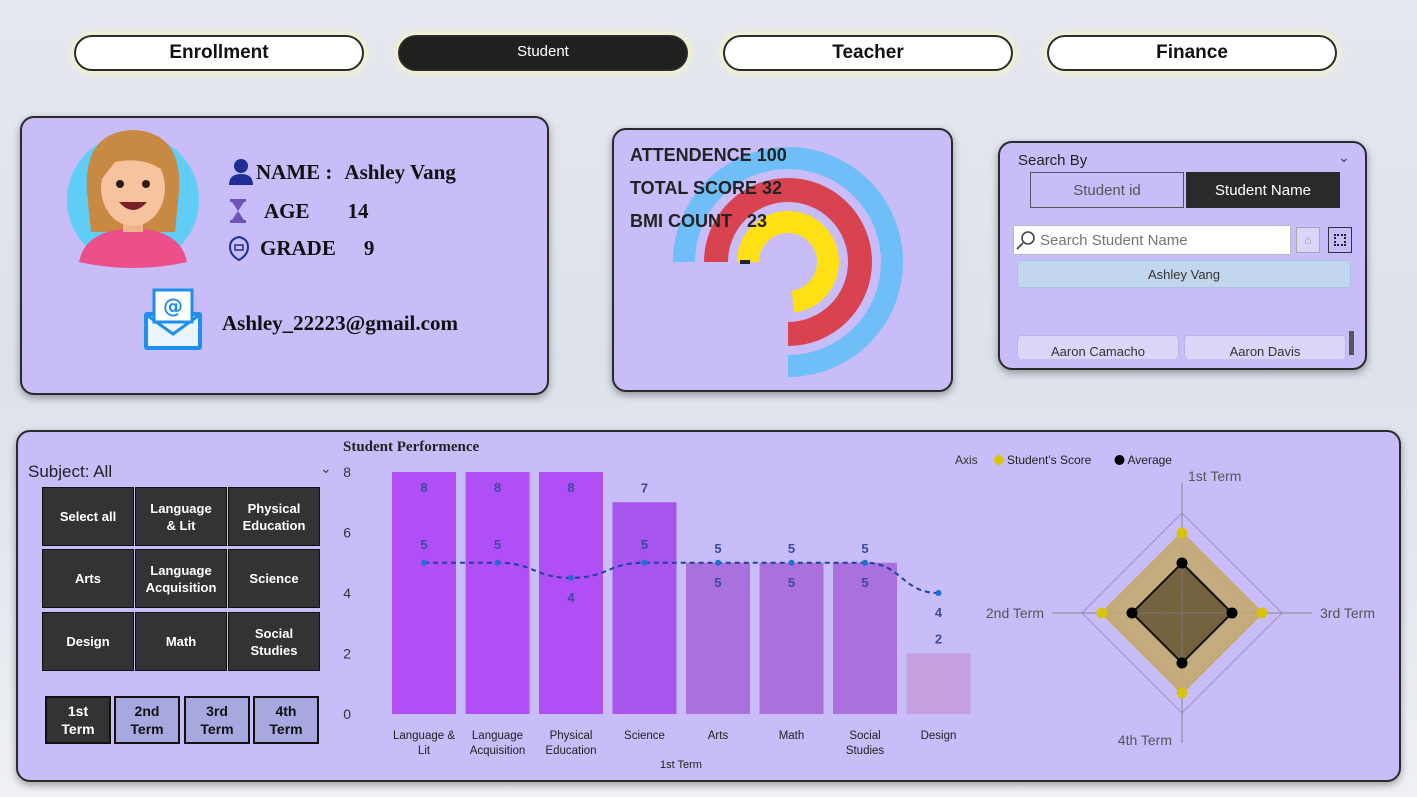 This screenshot has width=1417, height=797. I want to click on list-item-selected: Ashley Vang, so click(1184, 274).